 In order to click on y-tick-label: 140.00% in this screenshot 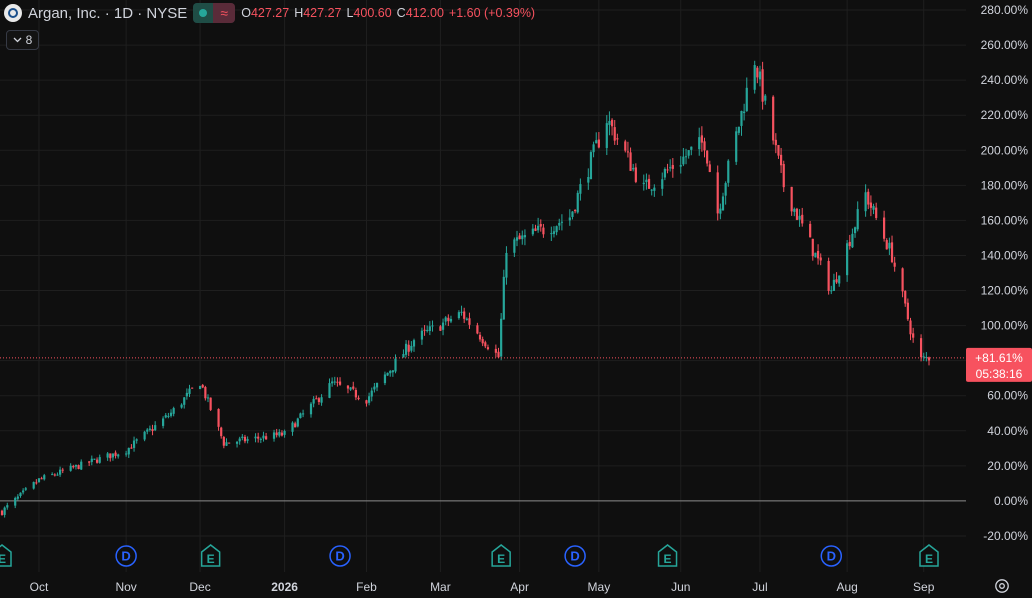, I will do `click(1005, 255)`.